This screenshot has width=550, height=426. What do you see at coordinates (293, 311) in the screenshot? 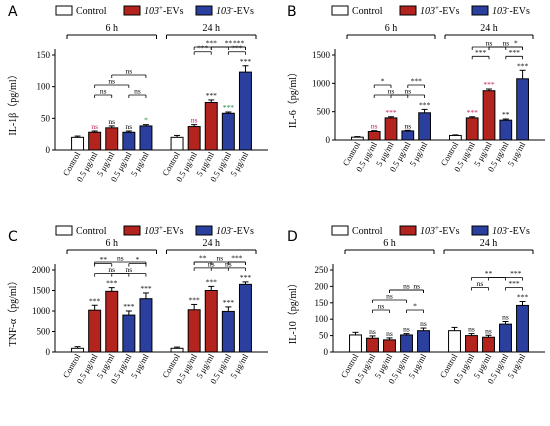
I see `y-axis-label: IL-10（pg/ml）` at bounding box center [293, 311].